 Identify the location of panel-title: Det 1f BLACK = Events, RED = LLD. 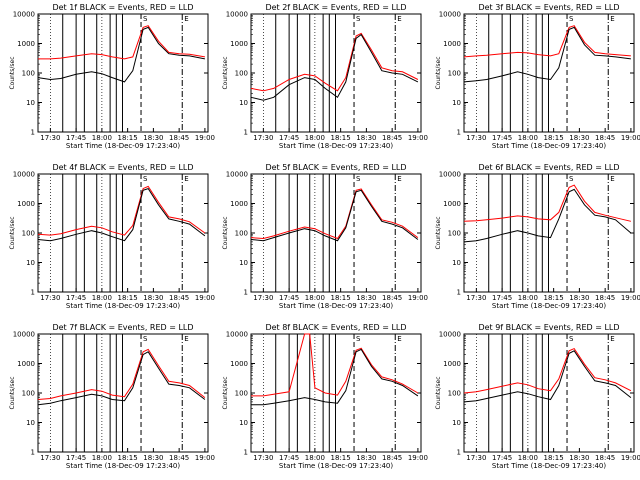
(122, 7).